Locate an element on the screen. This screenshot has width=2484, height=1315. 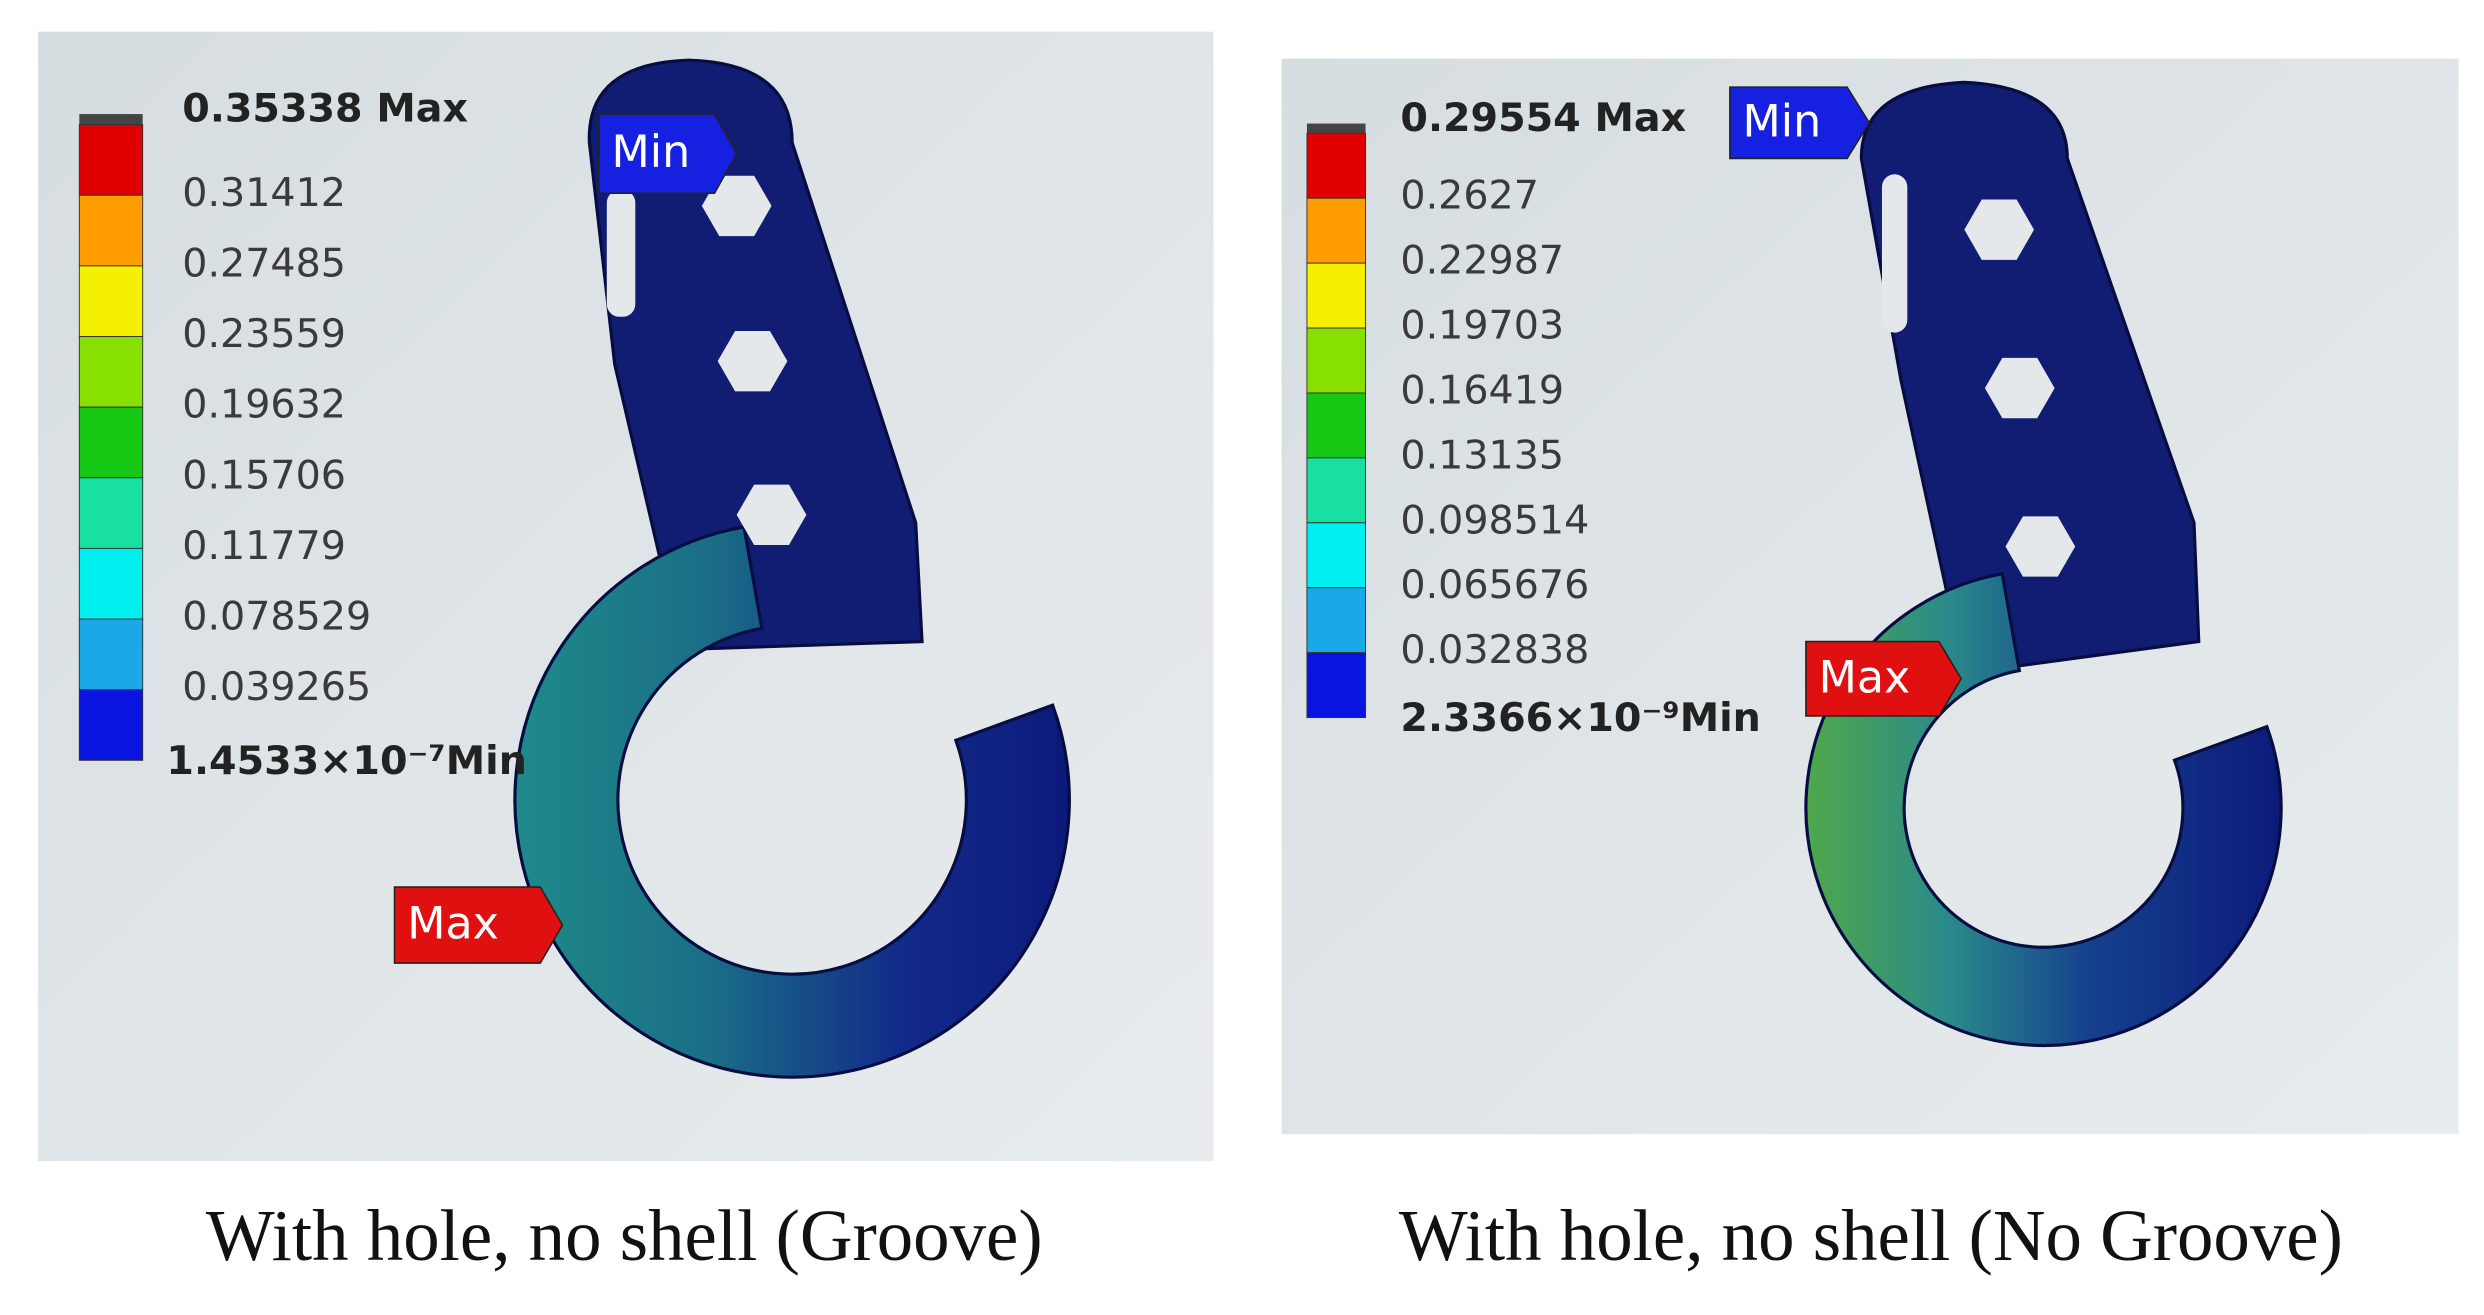
legend-max: 0.29554 Max is located at coordinates (1543, 118).